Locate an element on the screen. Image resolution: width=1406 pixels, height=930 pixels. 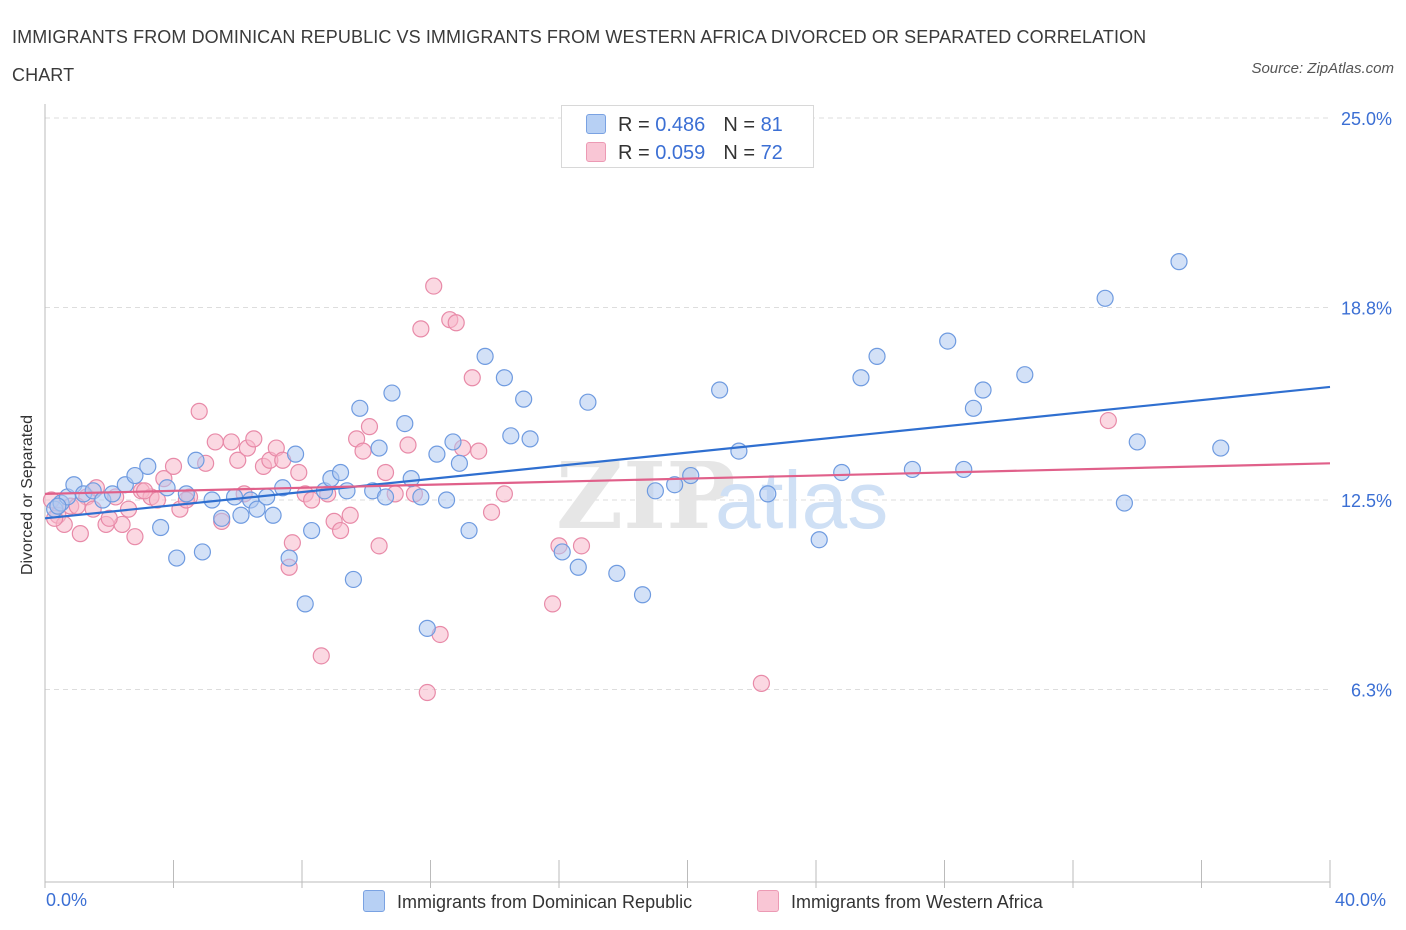
legend-r-value: 0.486 is located at coordinates (680, 125).